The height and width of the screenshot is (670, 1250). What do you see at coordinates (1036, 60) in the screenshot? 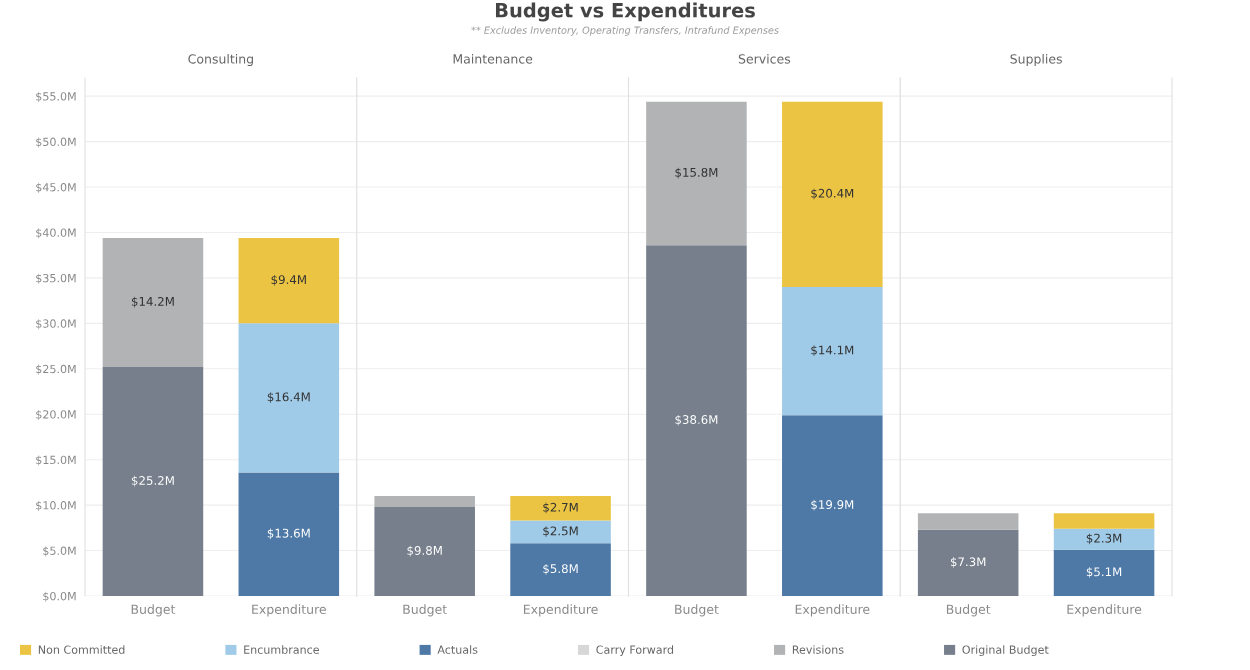
I see `chart-title: Supplies` at bounding box center [1036, 60].